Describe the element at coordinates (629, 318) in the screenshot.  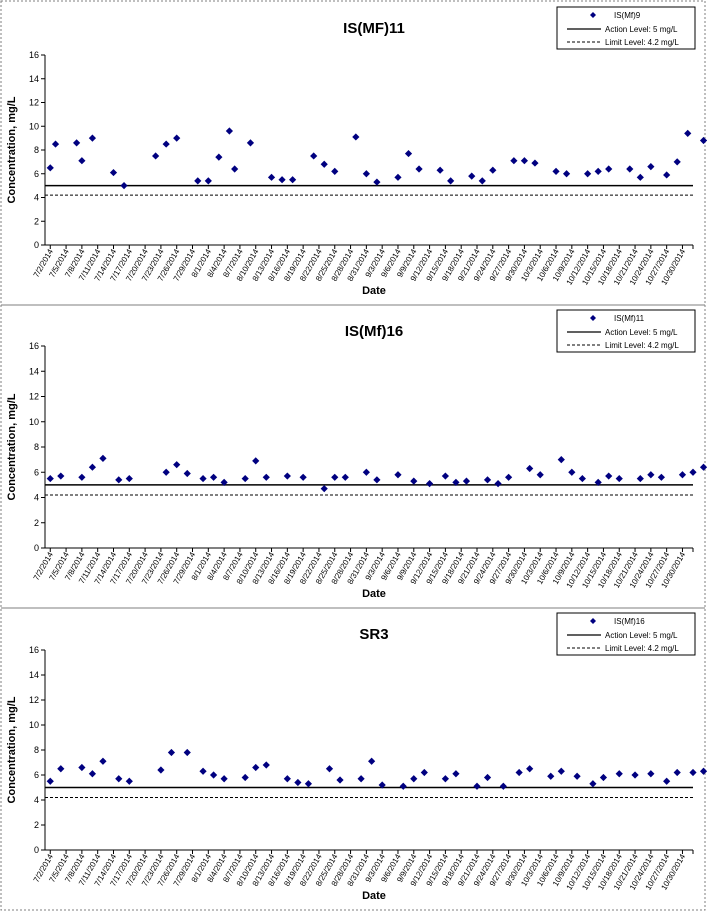
I see `legend-entry: IS(Mf)11` at that location.